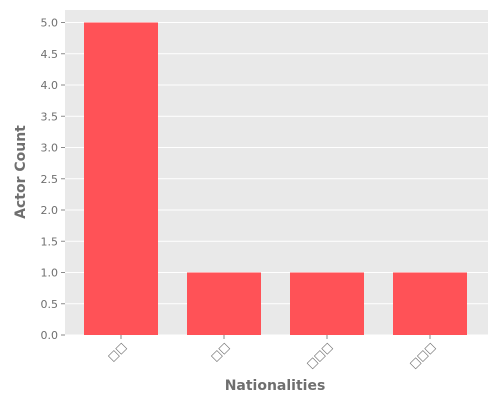  What do you see at coordinates (21, 172) in the screenshot?
I see `y-axis-title: Actor Count` at bounding box center [21, 172].